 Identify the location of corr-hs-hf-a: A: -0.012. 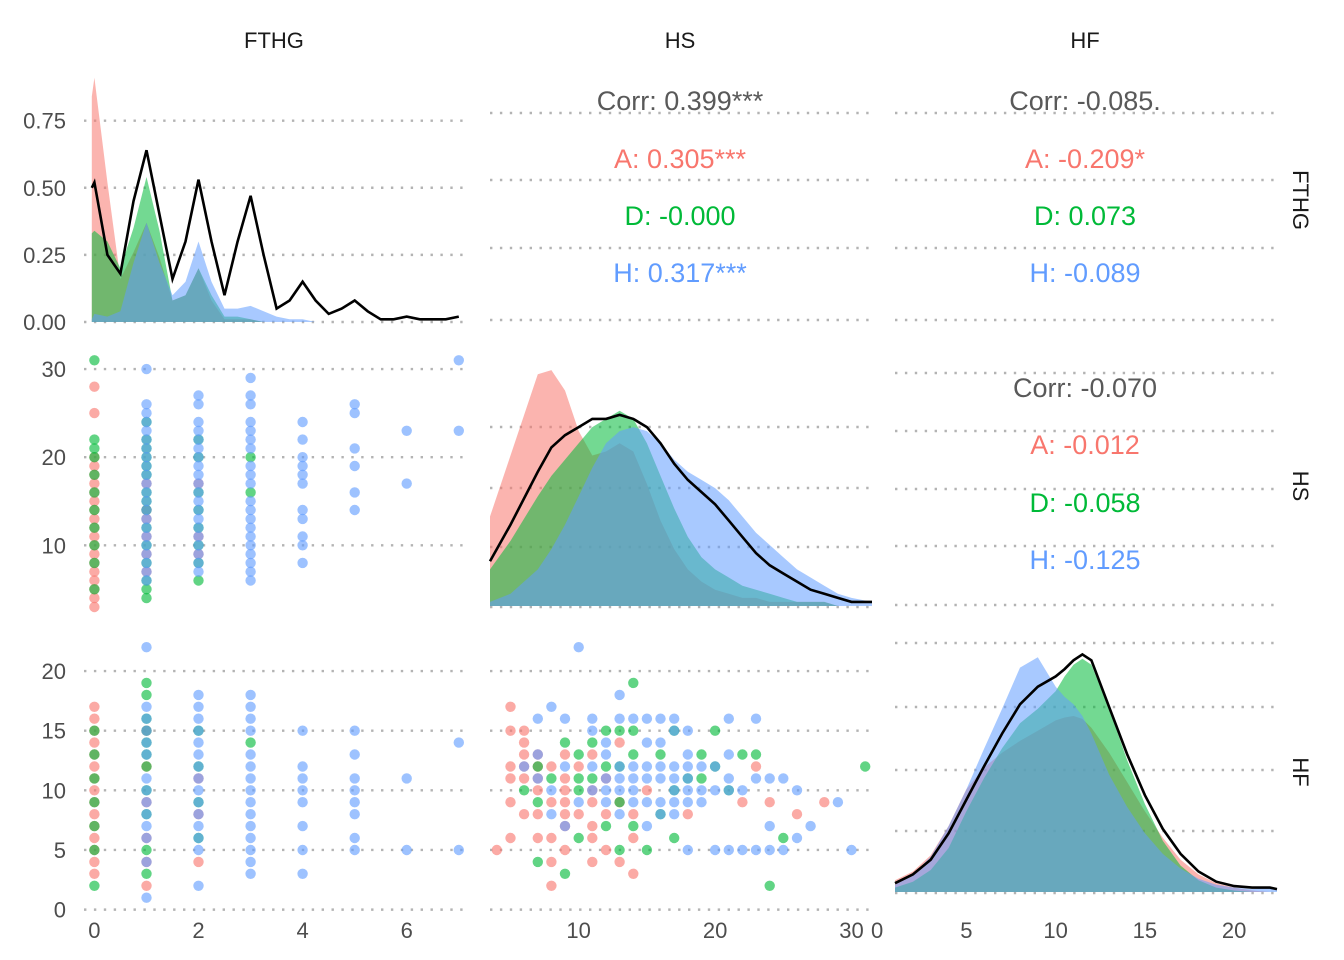
(1085, 445).